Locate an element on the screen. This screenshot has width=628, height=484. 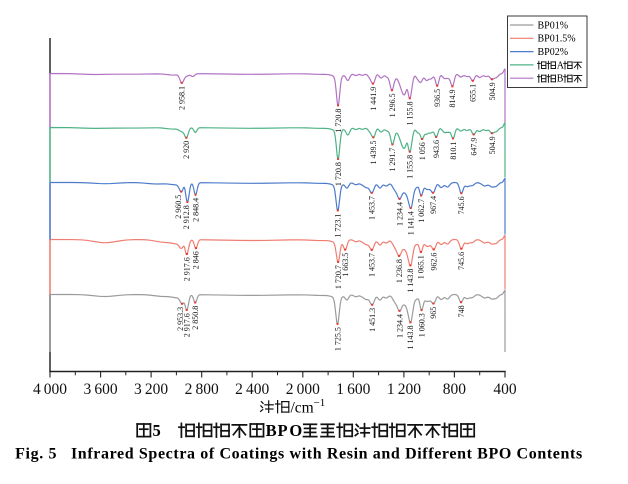
svg-text: 1 065.1 is located at coordinates (421, 267).